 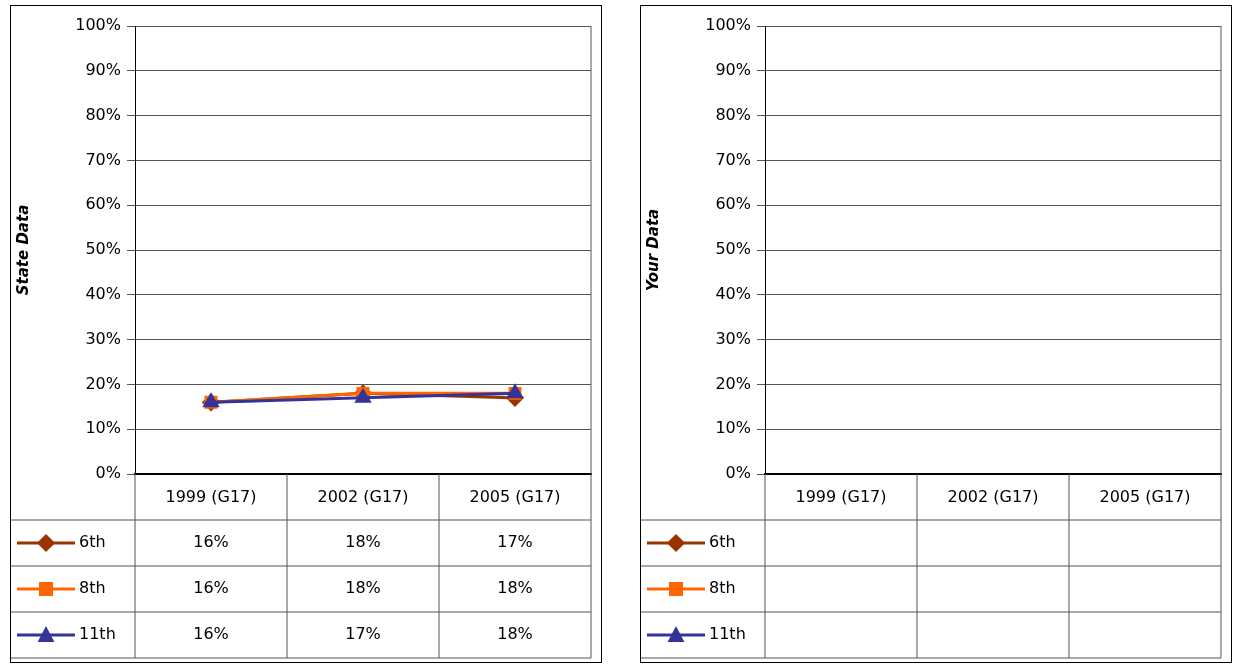 What do you see at coordinates (652, 250) in the screenshot?
I see `y-axis-title: Your Data` at bounding box center [652, 250].